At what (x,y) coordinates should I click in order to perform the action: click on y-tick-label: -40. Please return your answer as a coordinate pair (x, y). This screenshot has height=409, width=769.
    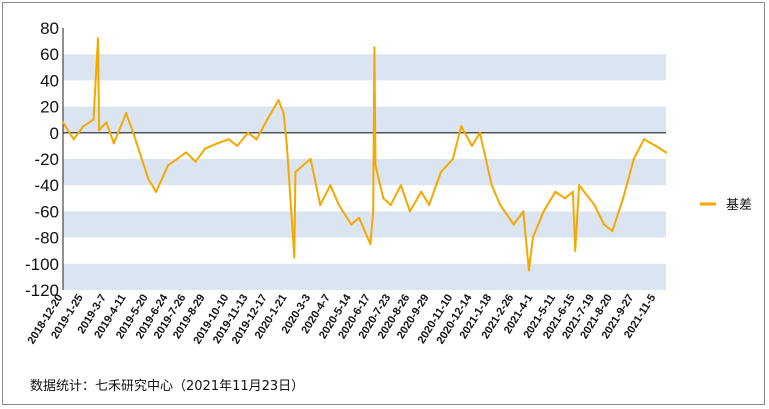
    Looking at the image, I should click on (46, 185).